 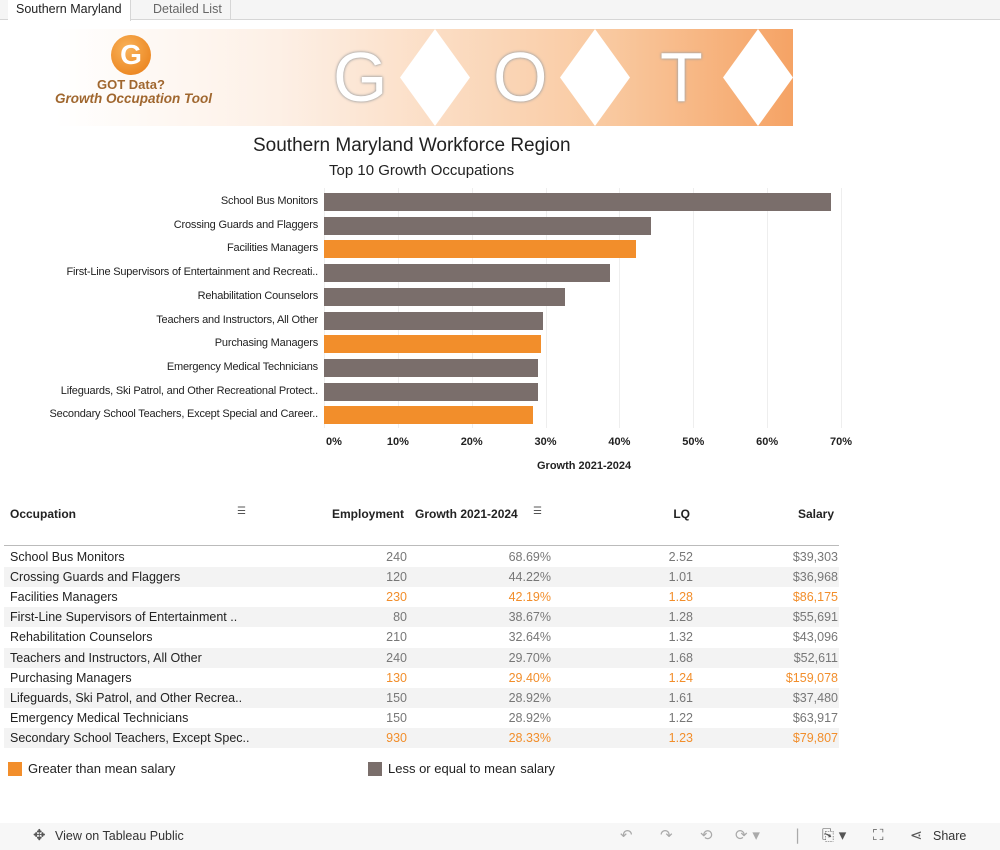 What do you see at coordinates (471, 768) in the screenshot?
I see `legend-label: Less or equal to mean salary` at bounding box center [471, 768].